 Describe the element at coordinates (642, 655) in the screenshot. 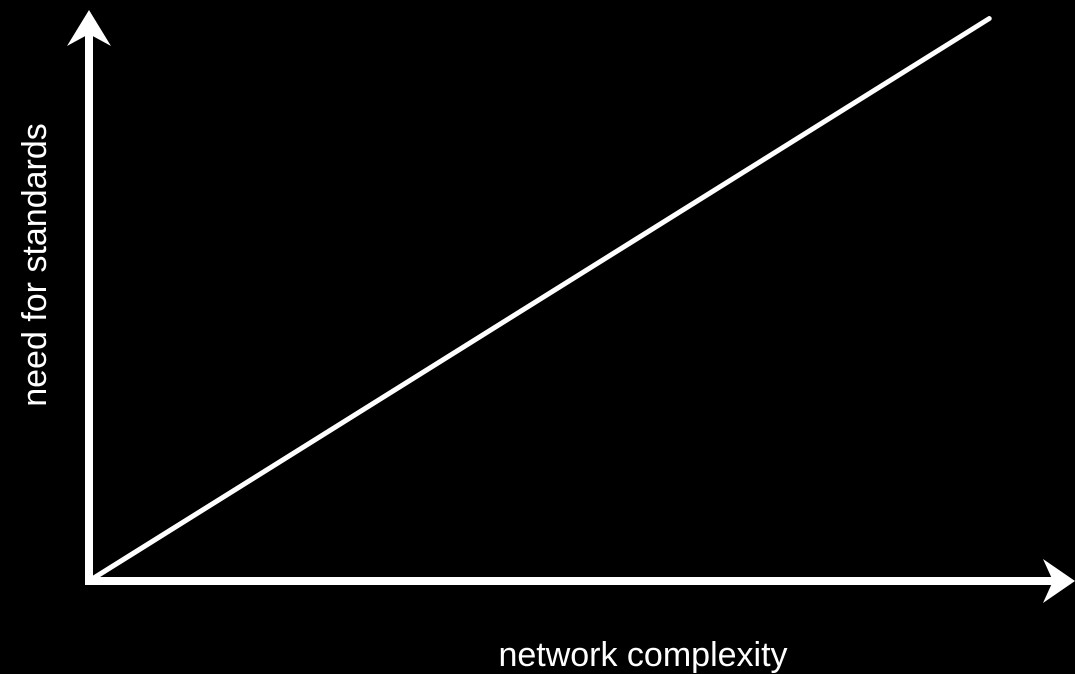

I see `x-axis-label: network complexity` at that location.